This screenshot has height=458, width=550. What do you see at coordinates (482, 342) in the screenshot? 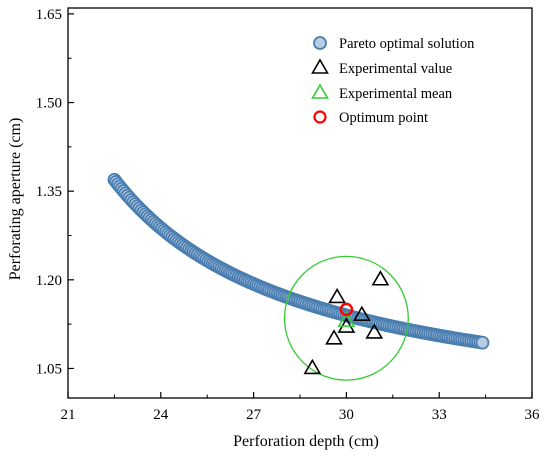
I see `pareto-point` at bounding box center [482, 342].